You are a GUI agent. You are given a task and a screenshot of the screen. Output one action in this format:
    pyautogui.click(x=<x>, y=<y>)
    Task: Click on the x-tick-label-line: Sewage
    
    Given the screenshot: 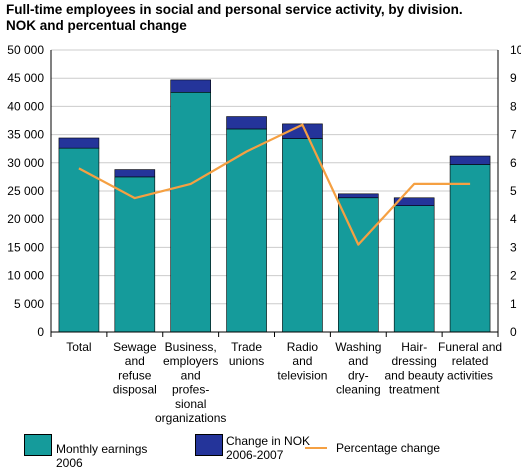 What is the action you would take?
    pyautogui.click(x=135, y=347)
    